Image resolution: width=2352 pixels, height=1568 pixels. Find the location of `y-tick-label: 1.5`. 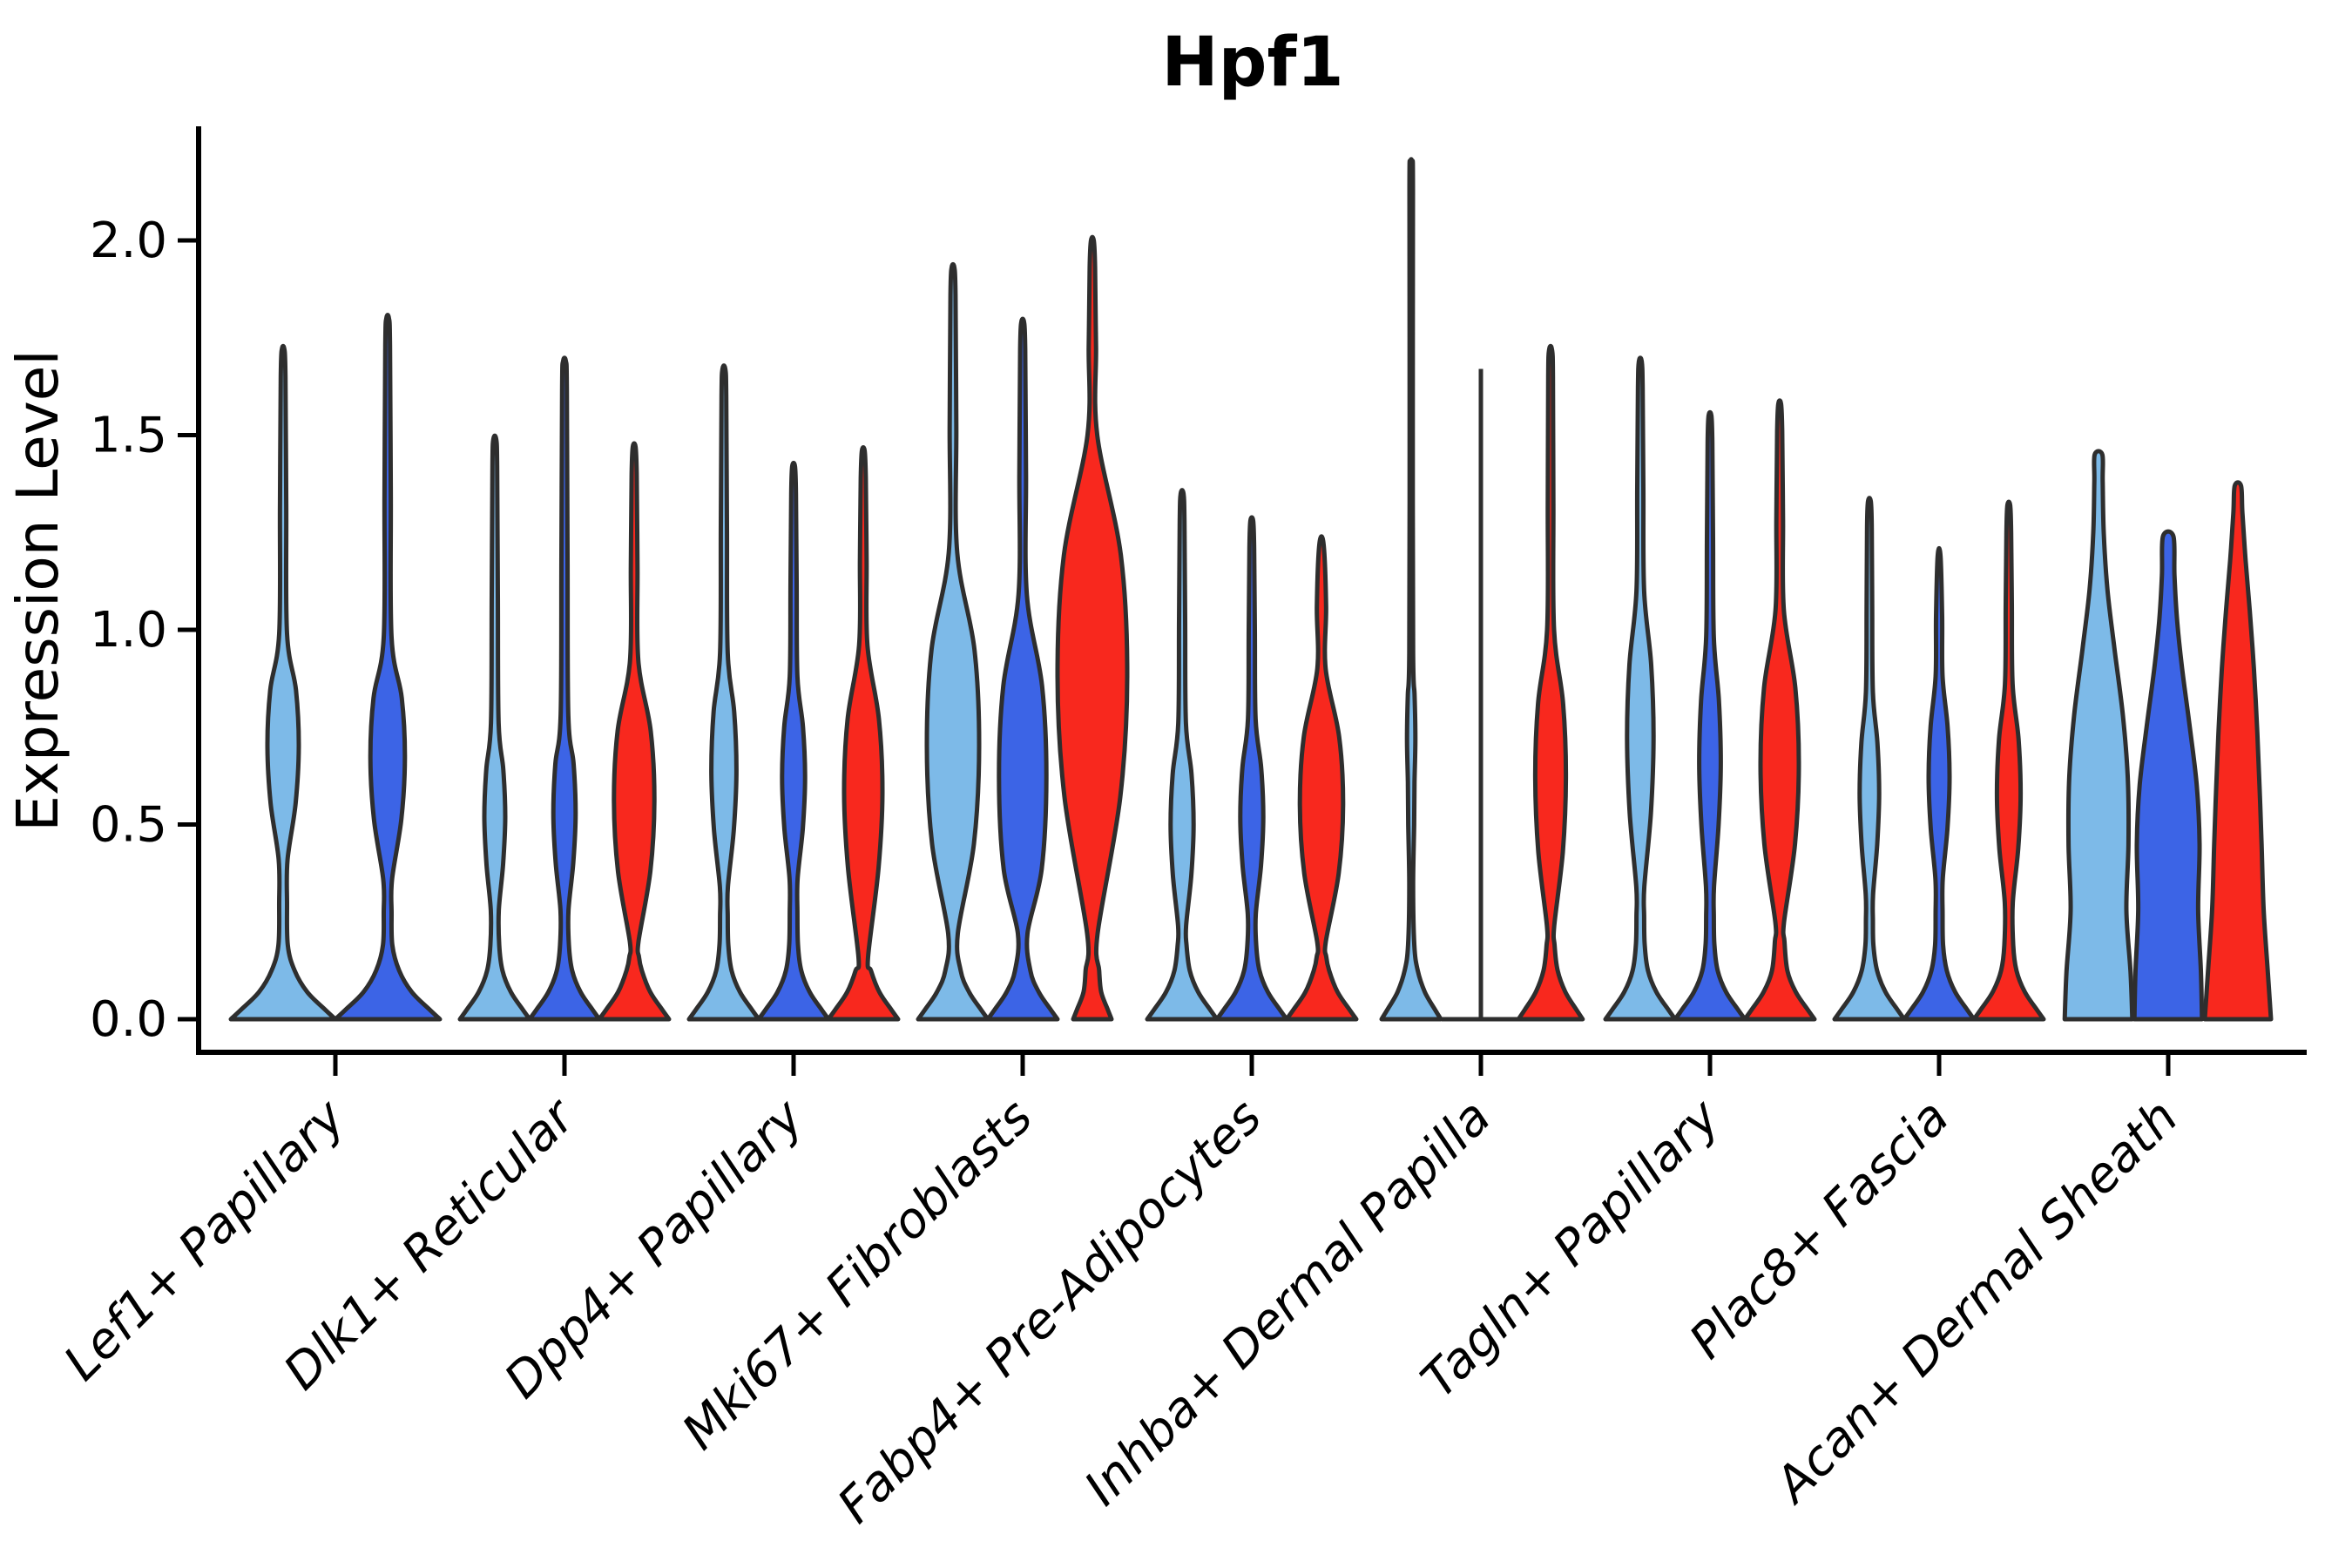

y-tick-label: 1.5 is located at coordinates (129, 436).